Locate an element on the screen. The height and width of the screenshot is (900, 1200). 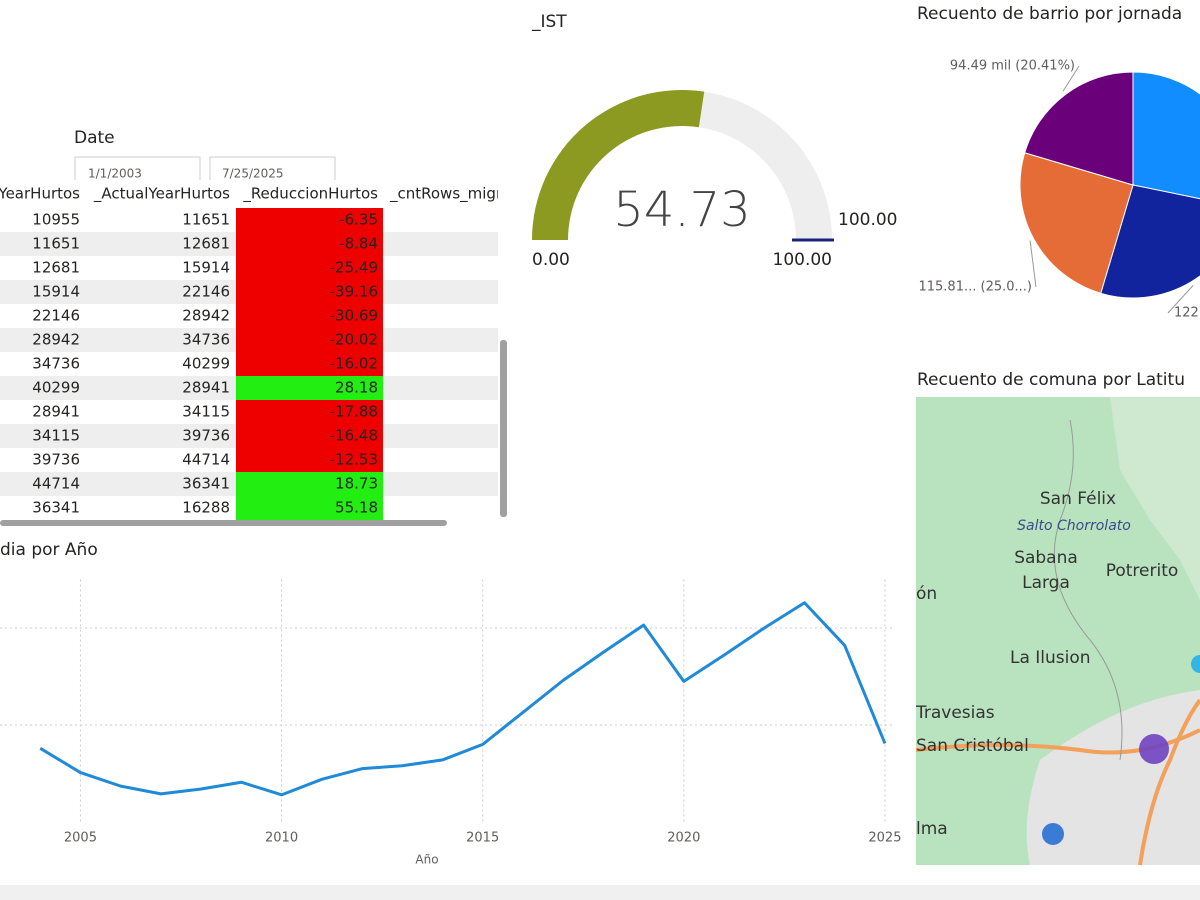
table-cell: 10955 is located at coordinates (56, 220).